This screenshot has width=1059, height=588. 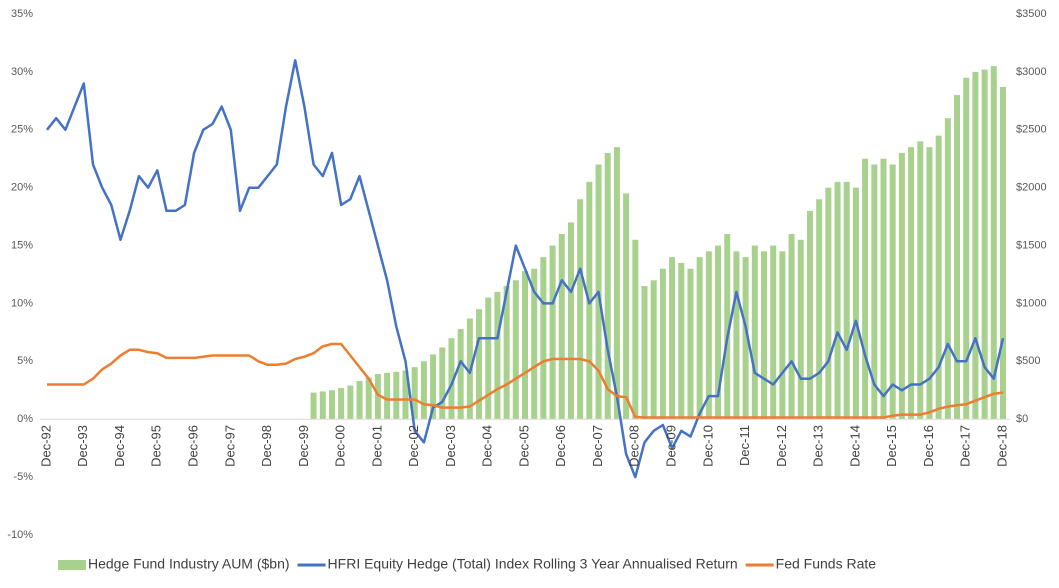 I want to click on y2-tick-label: $3000, so click(x=1031, y=72).